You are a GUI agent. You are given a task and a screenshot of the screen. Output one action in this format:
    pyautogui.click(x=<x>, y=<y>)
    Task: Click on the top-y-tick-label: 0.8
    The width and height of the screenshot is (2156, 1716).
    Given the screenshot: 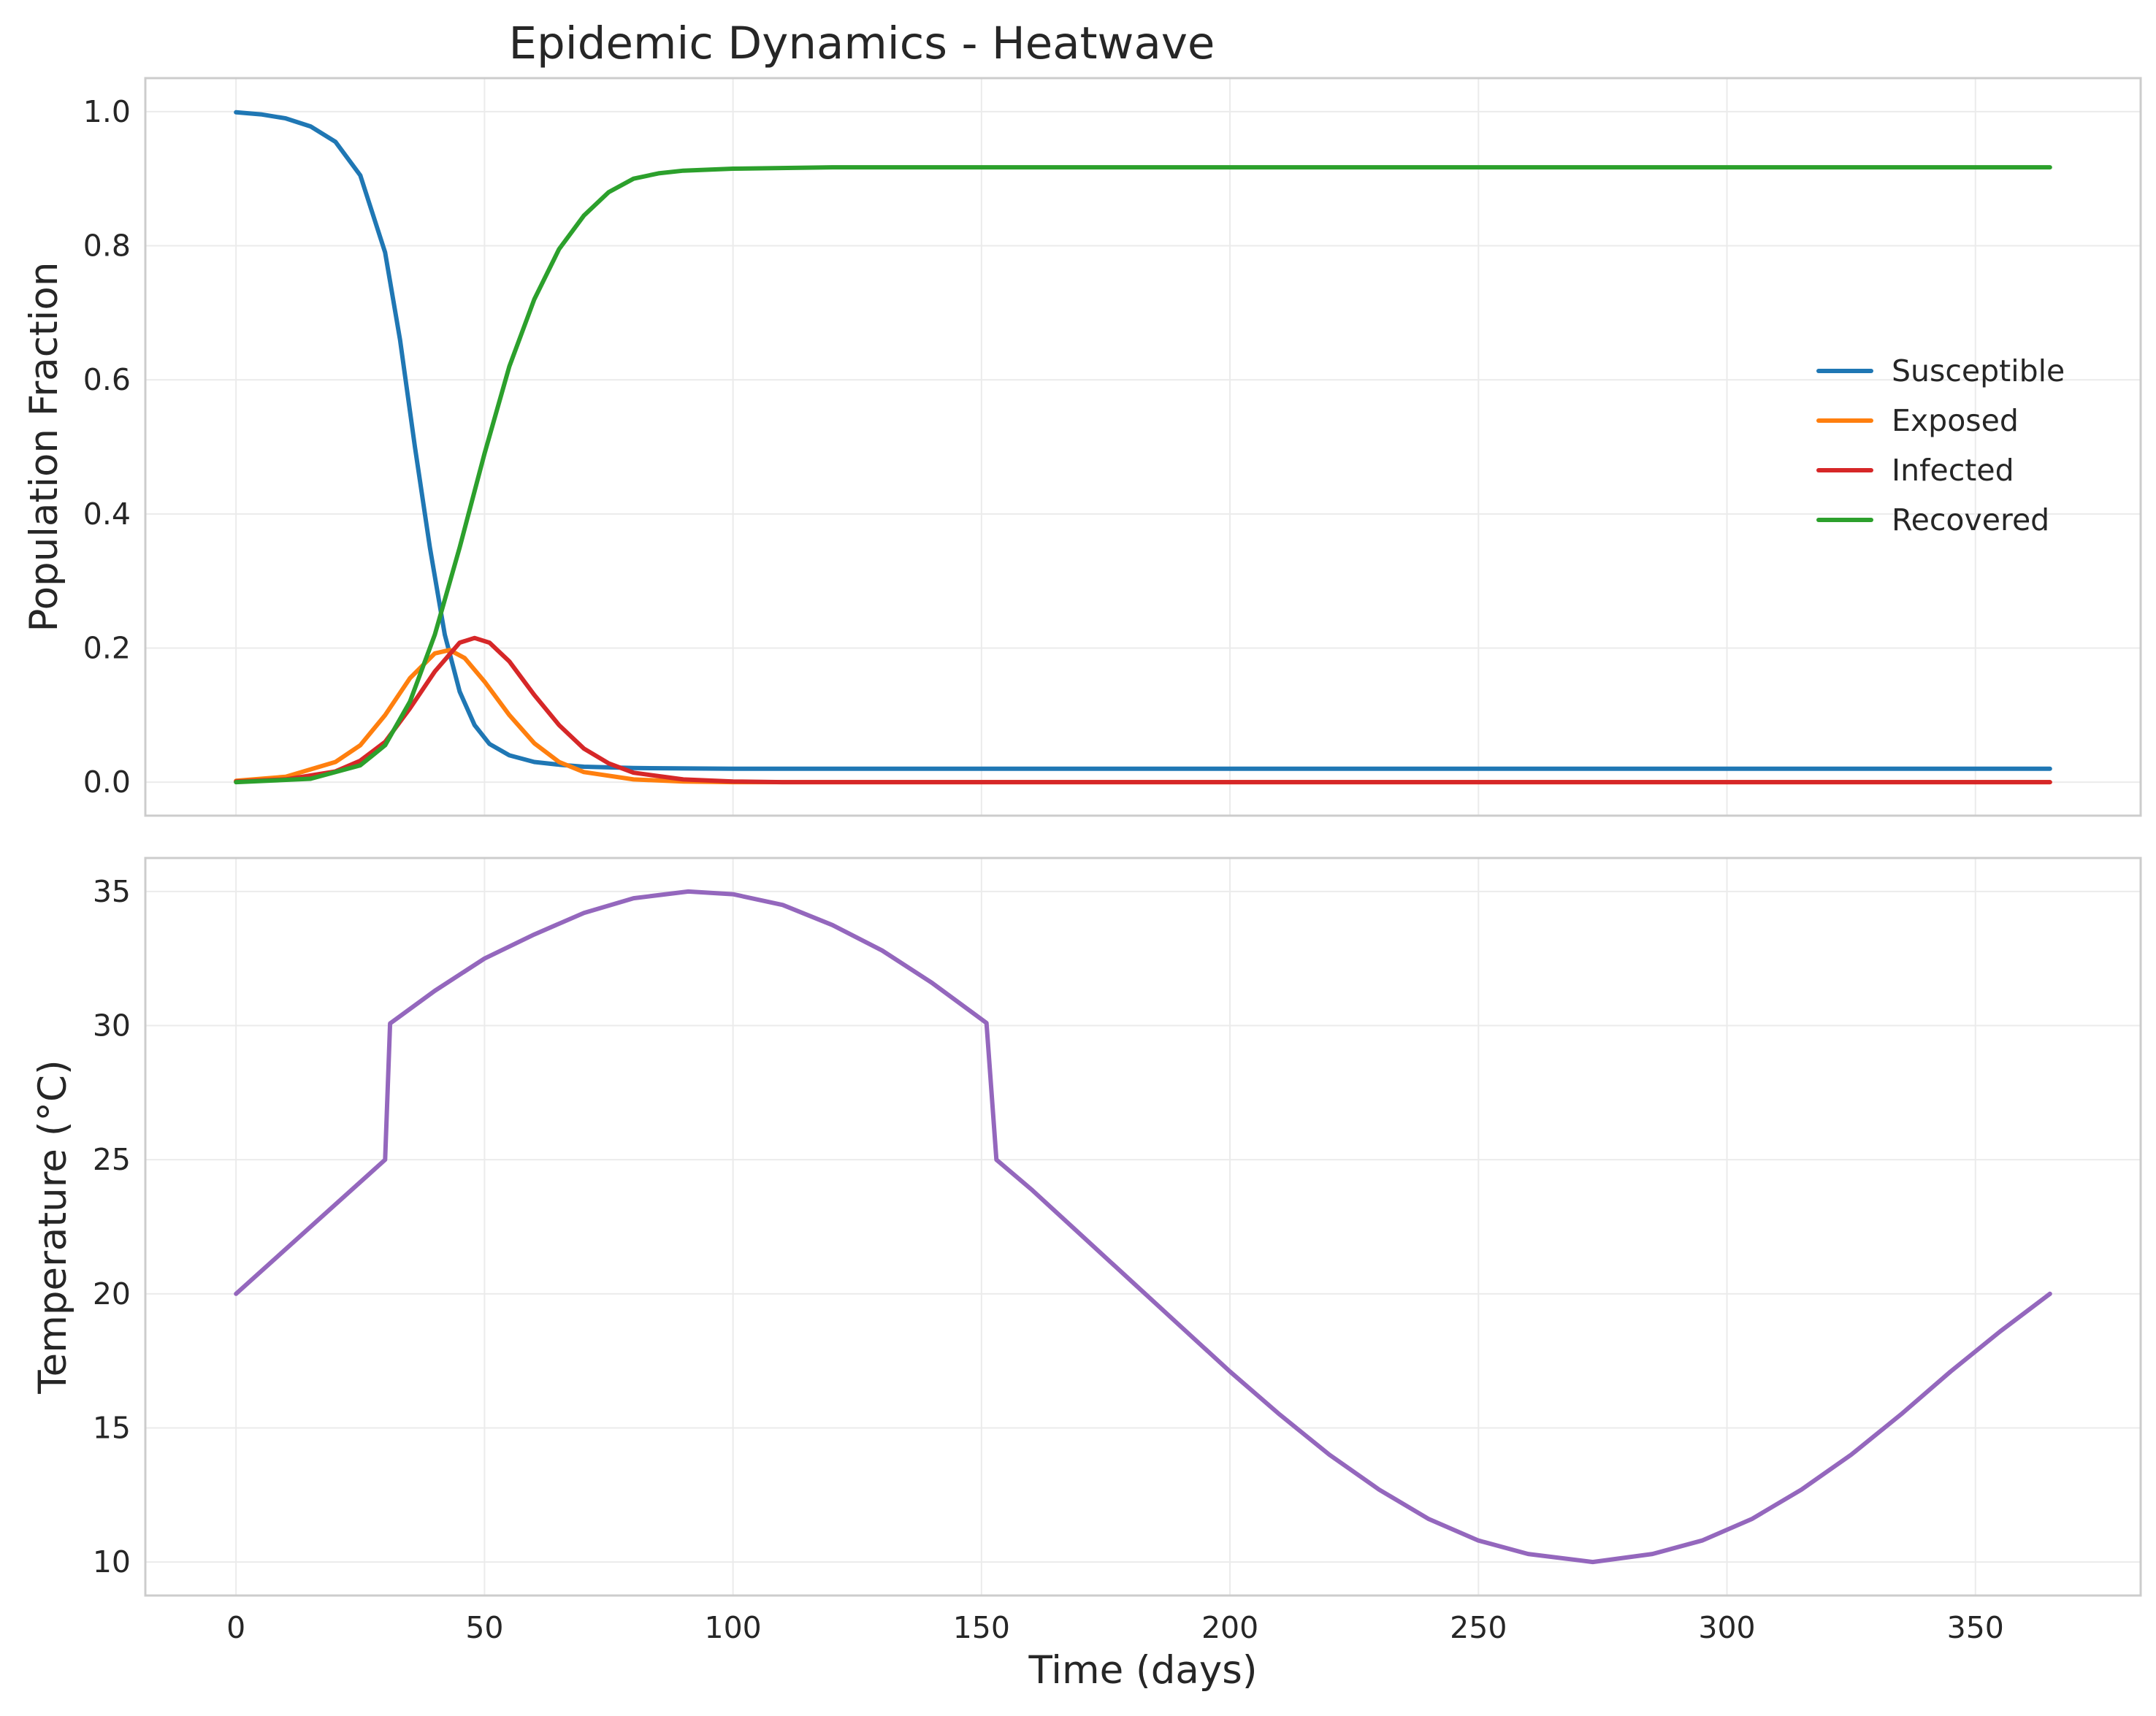 What is the action you would take?
    pyautogui.click(x=107, y=246)
    